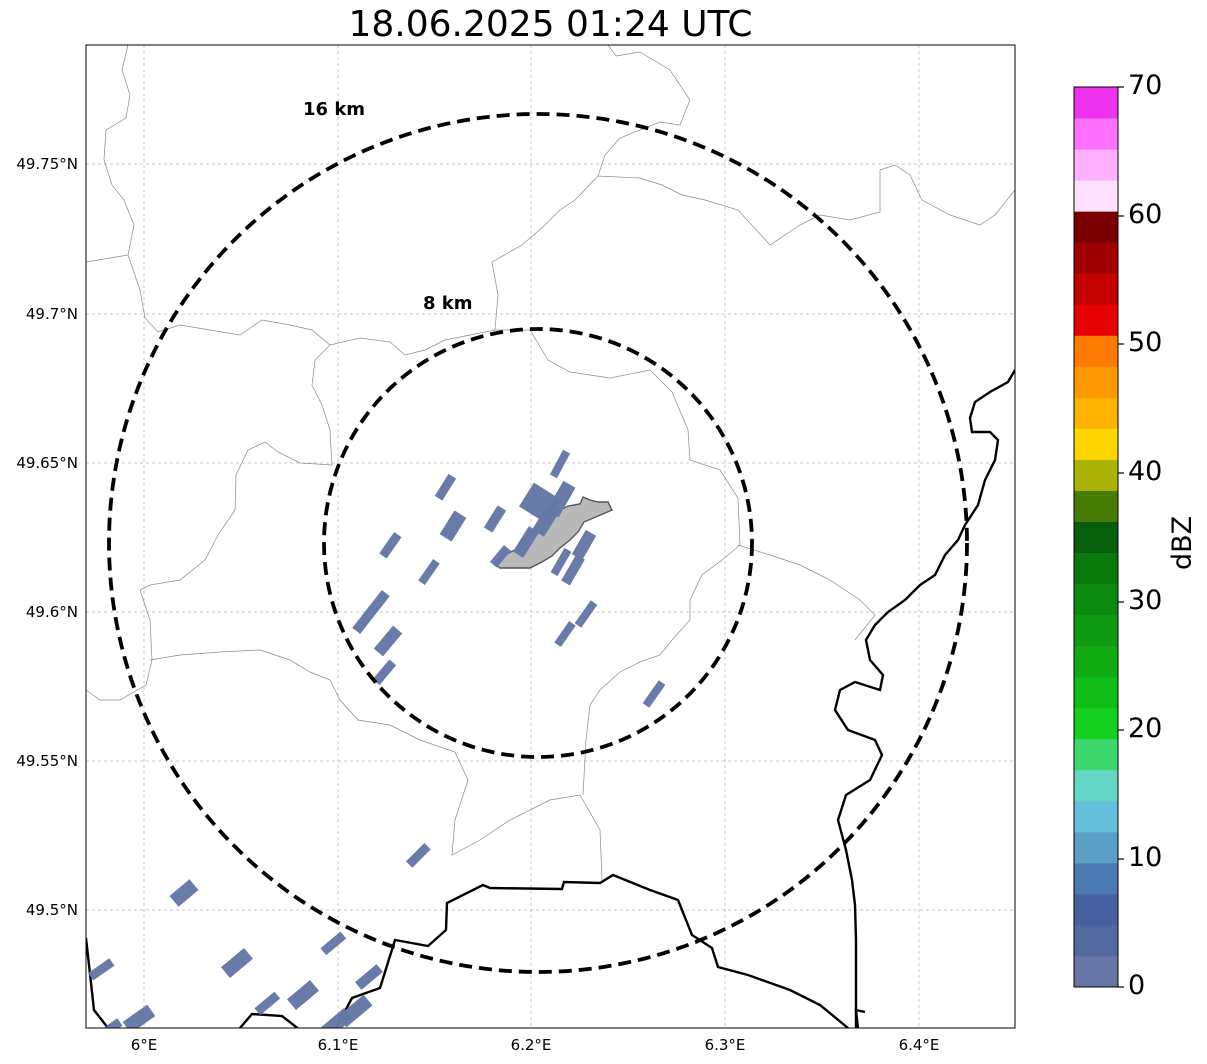 This screenshot has height=1064, width=1207. Describe the element at coordinates (1145, 728) in the screenshot. I see `colorbar-tick-label: 20` at that location.